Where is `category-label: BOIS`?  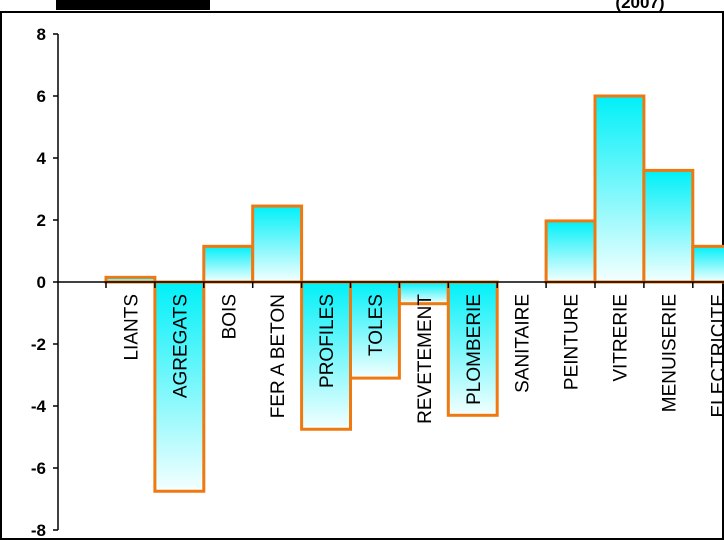 category-label: BOIS is located at coordinates (229, 316).